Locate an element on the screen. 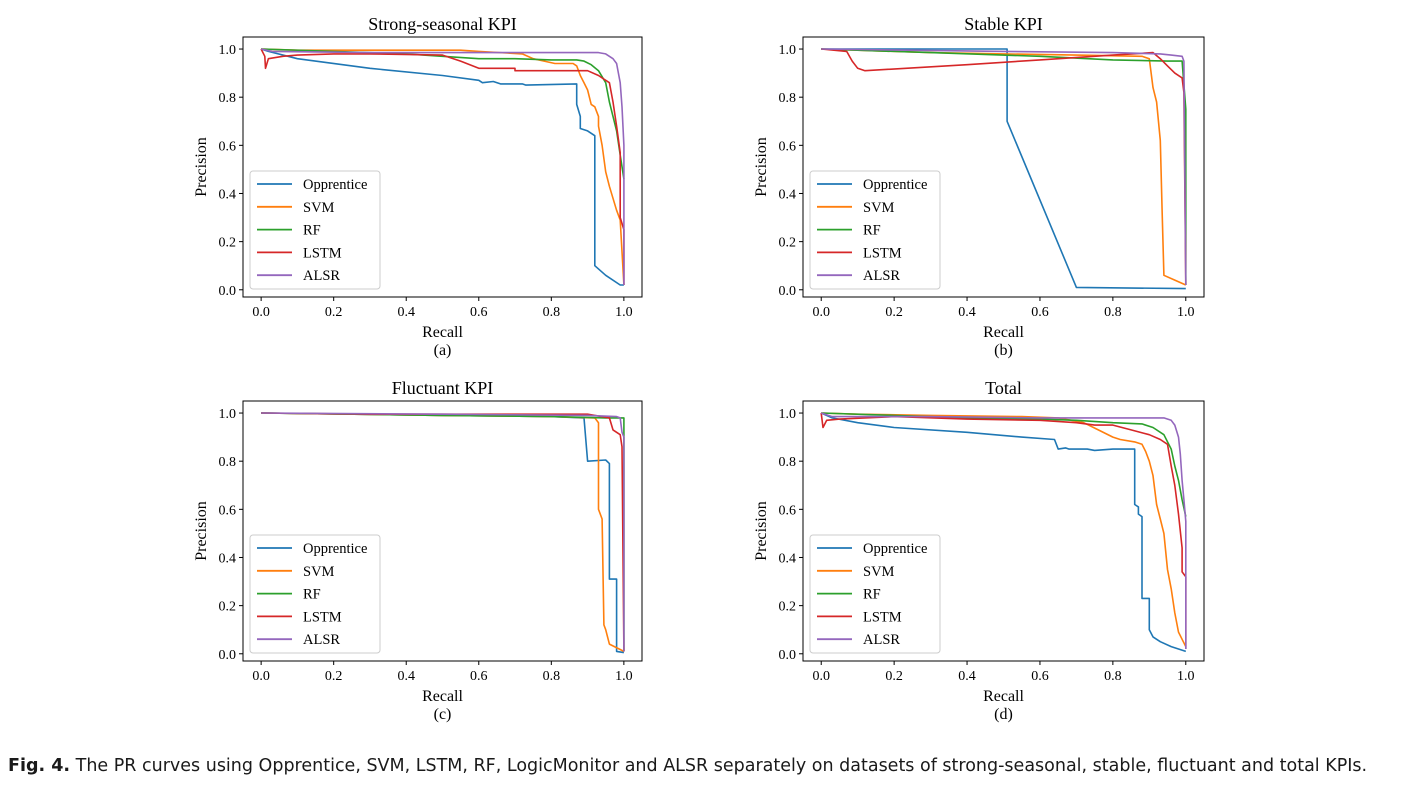  subfigure-label: (c) is located at coordinates (443, 714).